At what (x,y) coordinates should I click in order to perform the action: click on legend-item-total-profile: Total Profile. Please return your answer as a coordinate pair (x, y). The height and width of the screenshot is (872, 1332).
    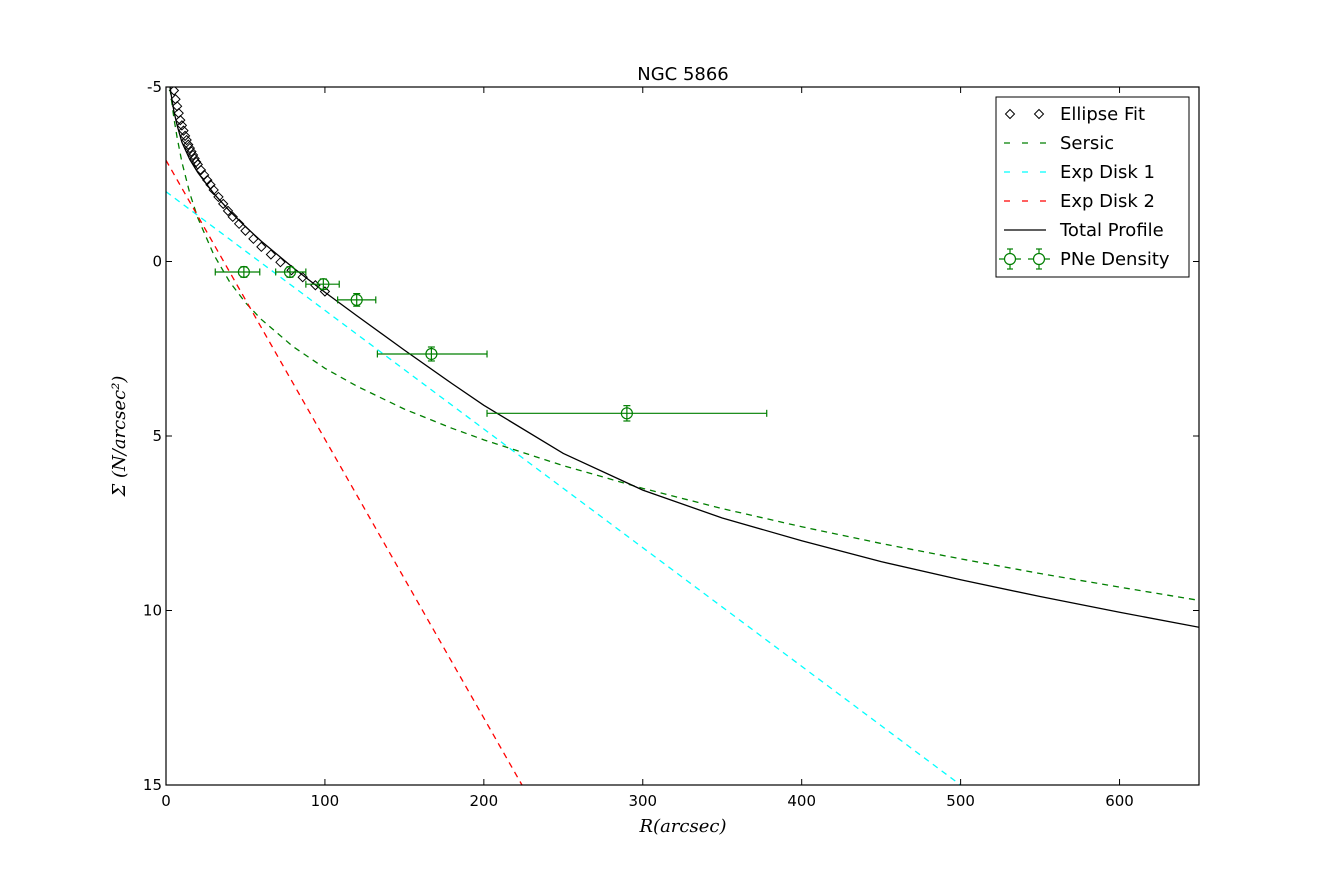
    Looking at the image, I should click on (1084, 230).